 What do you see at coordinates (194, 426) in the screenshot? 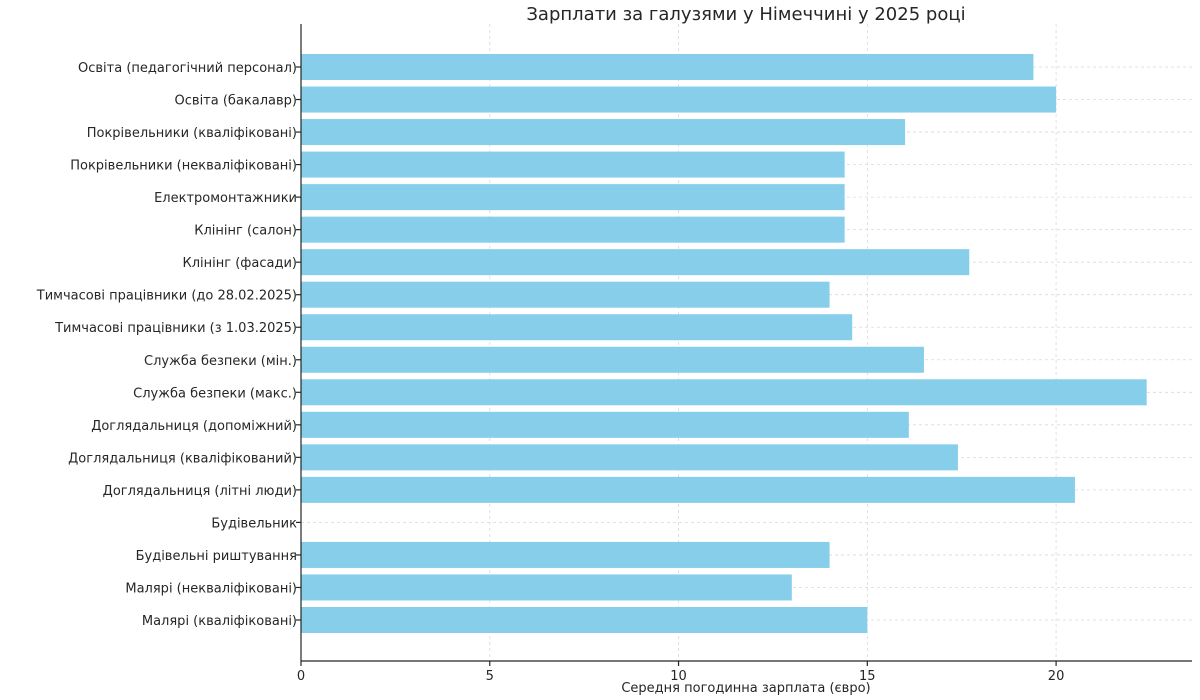
I see `y-tick-label: Доглядальниця (допоміжний)` at bounding box center [194, 426].